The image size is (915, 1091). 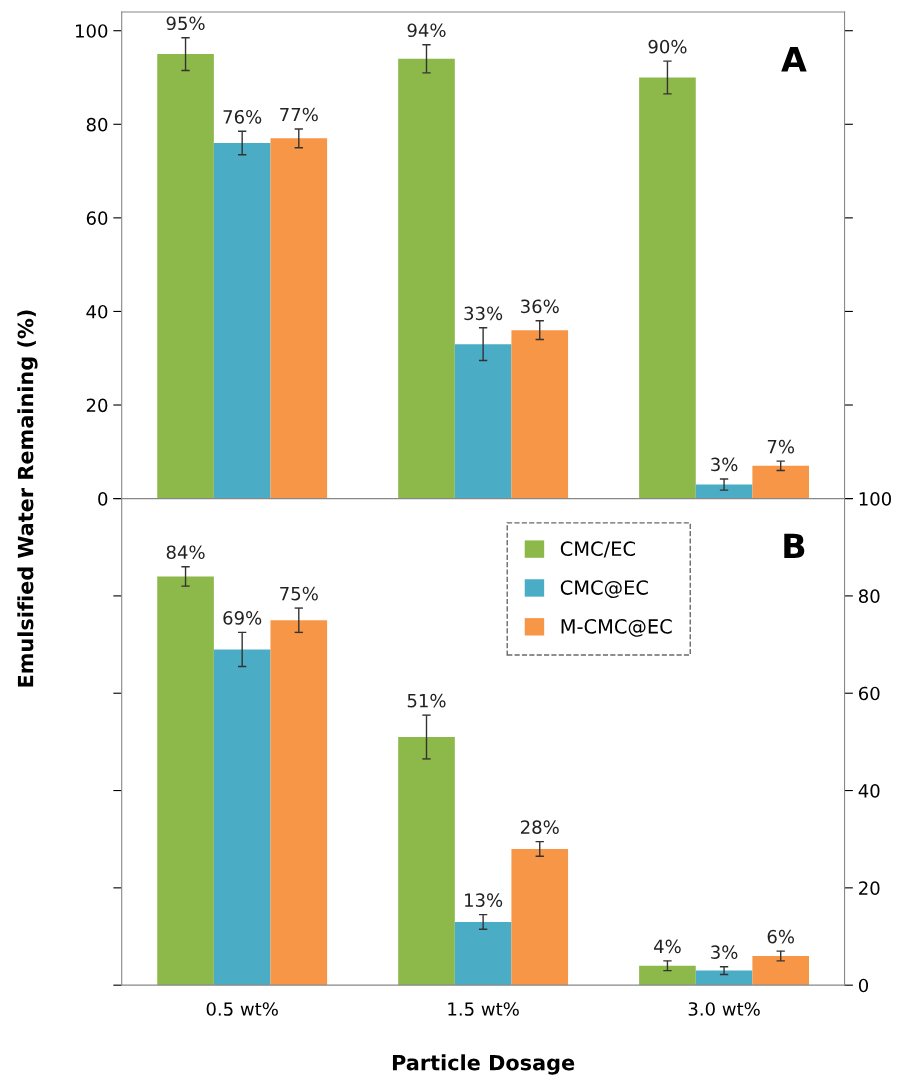 I want to click on data-label: 7%, so click(x=781, y=446).